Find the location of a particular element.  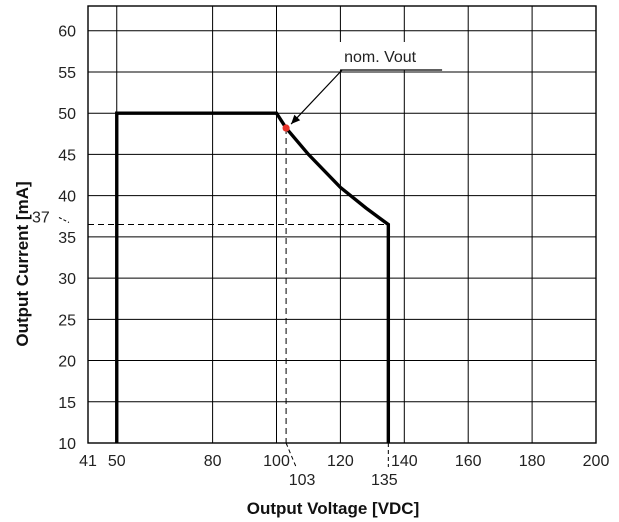

ref-label-37: 37 is located at coordinates (41, 218).